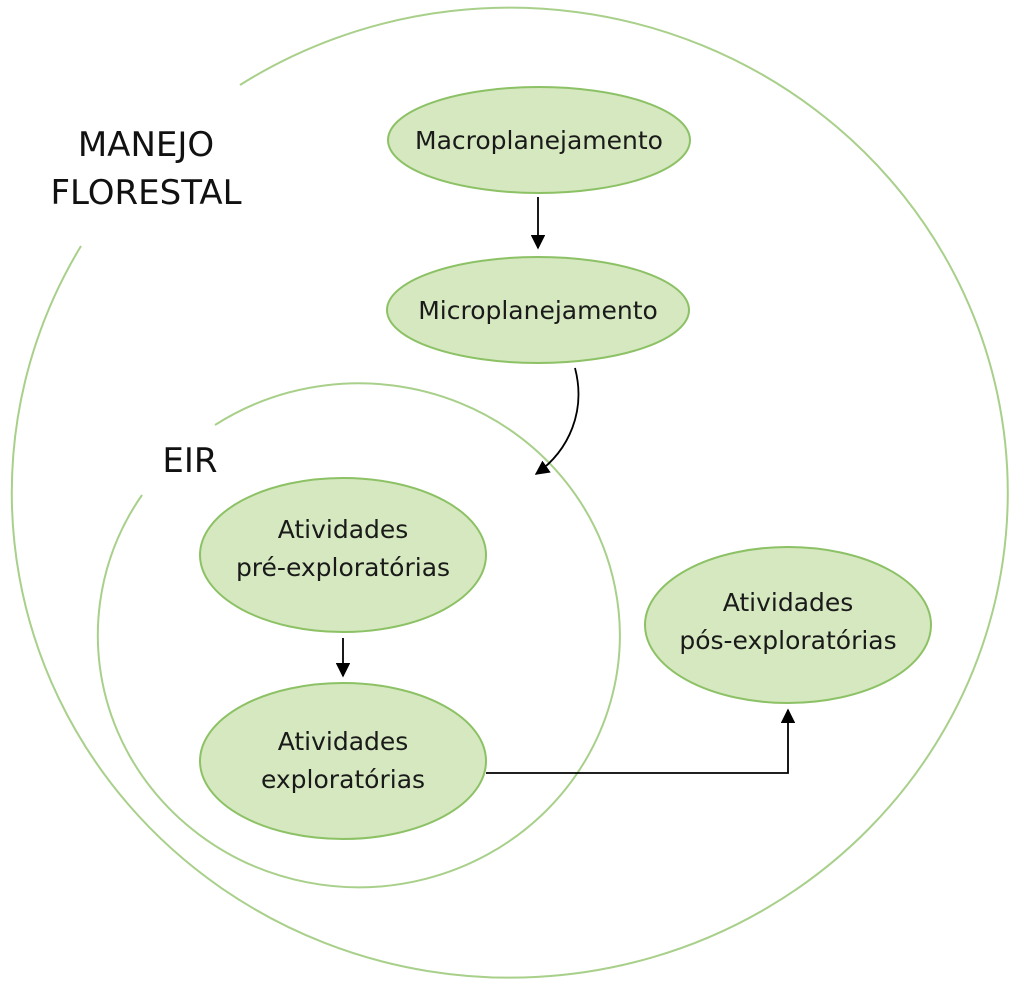 This screenshot has height=993, width=1021. What do you see at coordinates (343, 529) in the screenshot?
I see `node-pre-label-line1: Atividades` at bounding box center [343, 529].